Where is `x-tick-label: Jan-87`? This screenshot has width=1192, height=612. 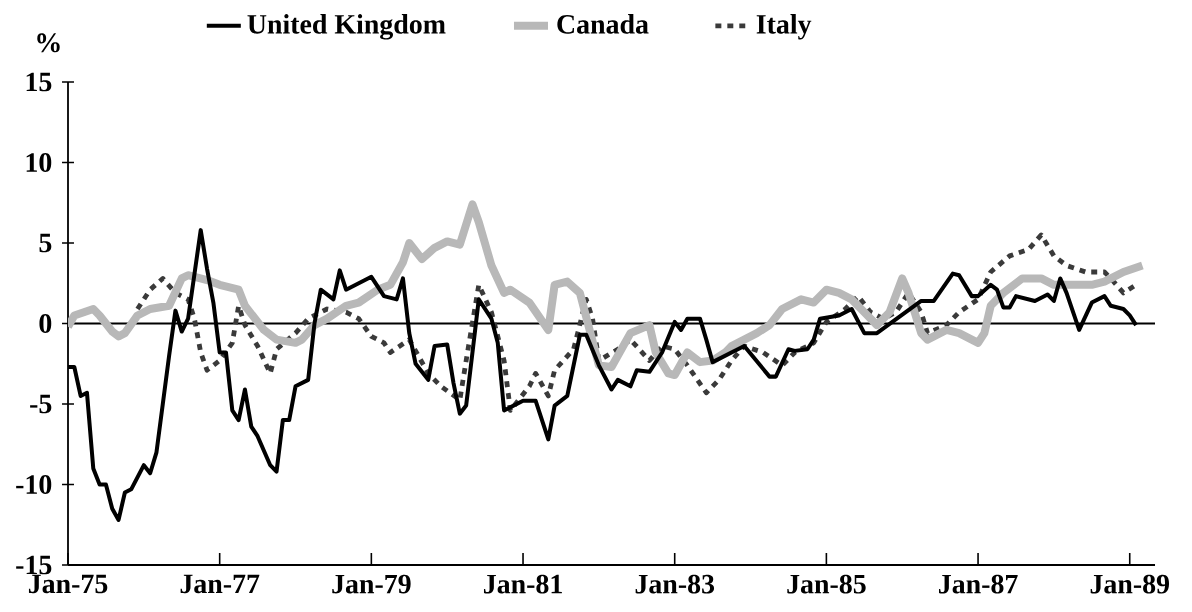
x-tick-label: Jan-87 is located at coordinates (978, 584).